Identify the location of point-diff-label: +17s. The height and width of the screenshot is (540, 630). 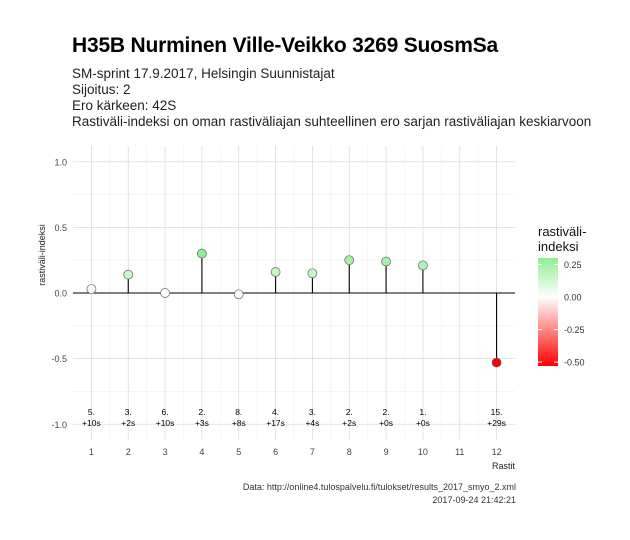
(275, 423).